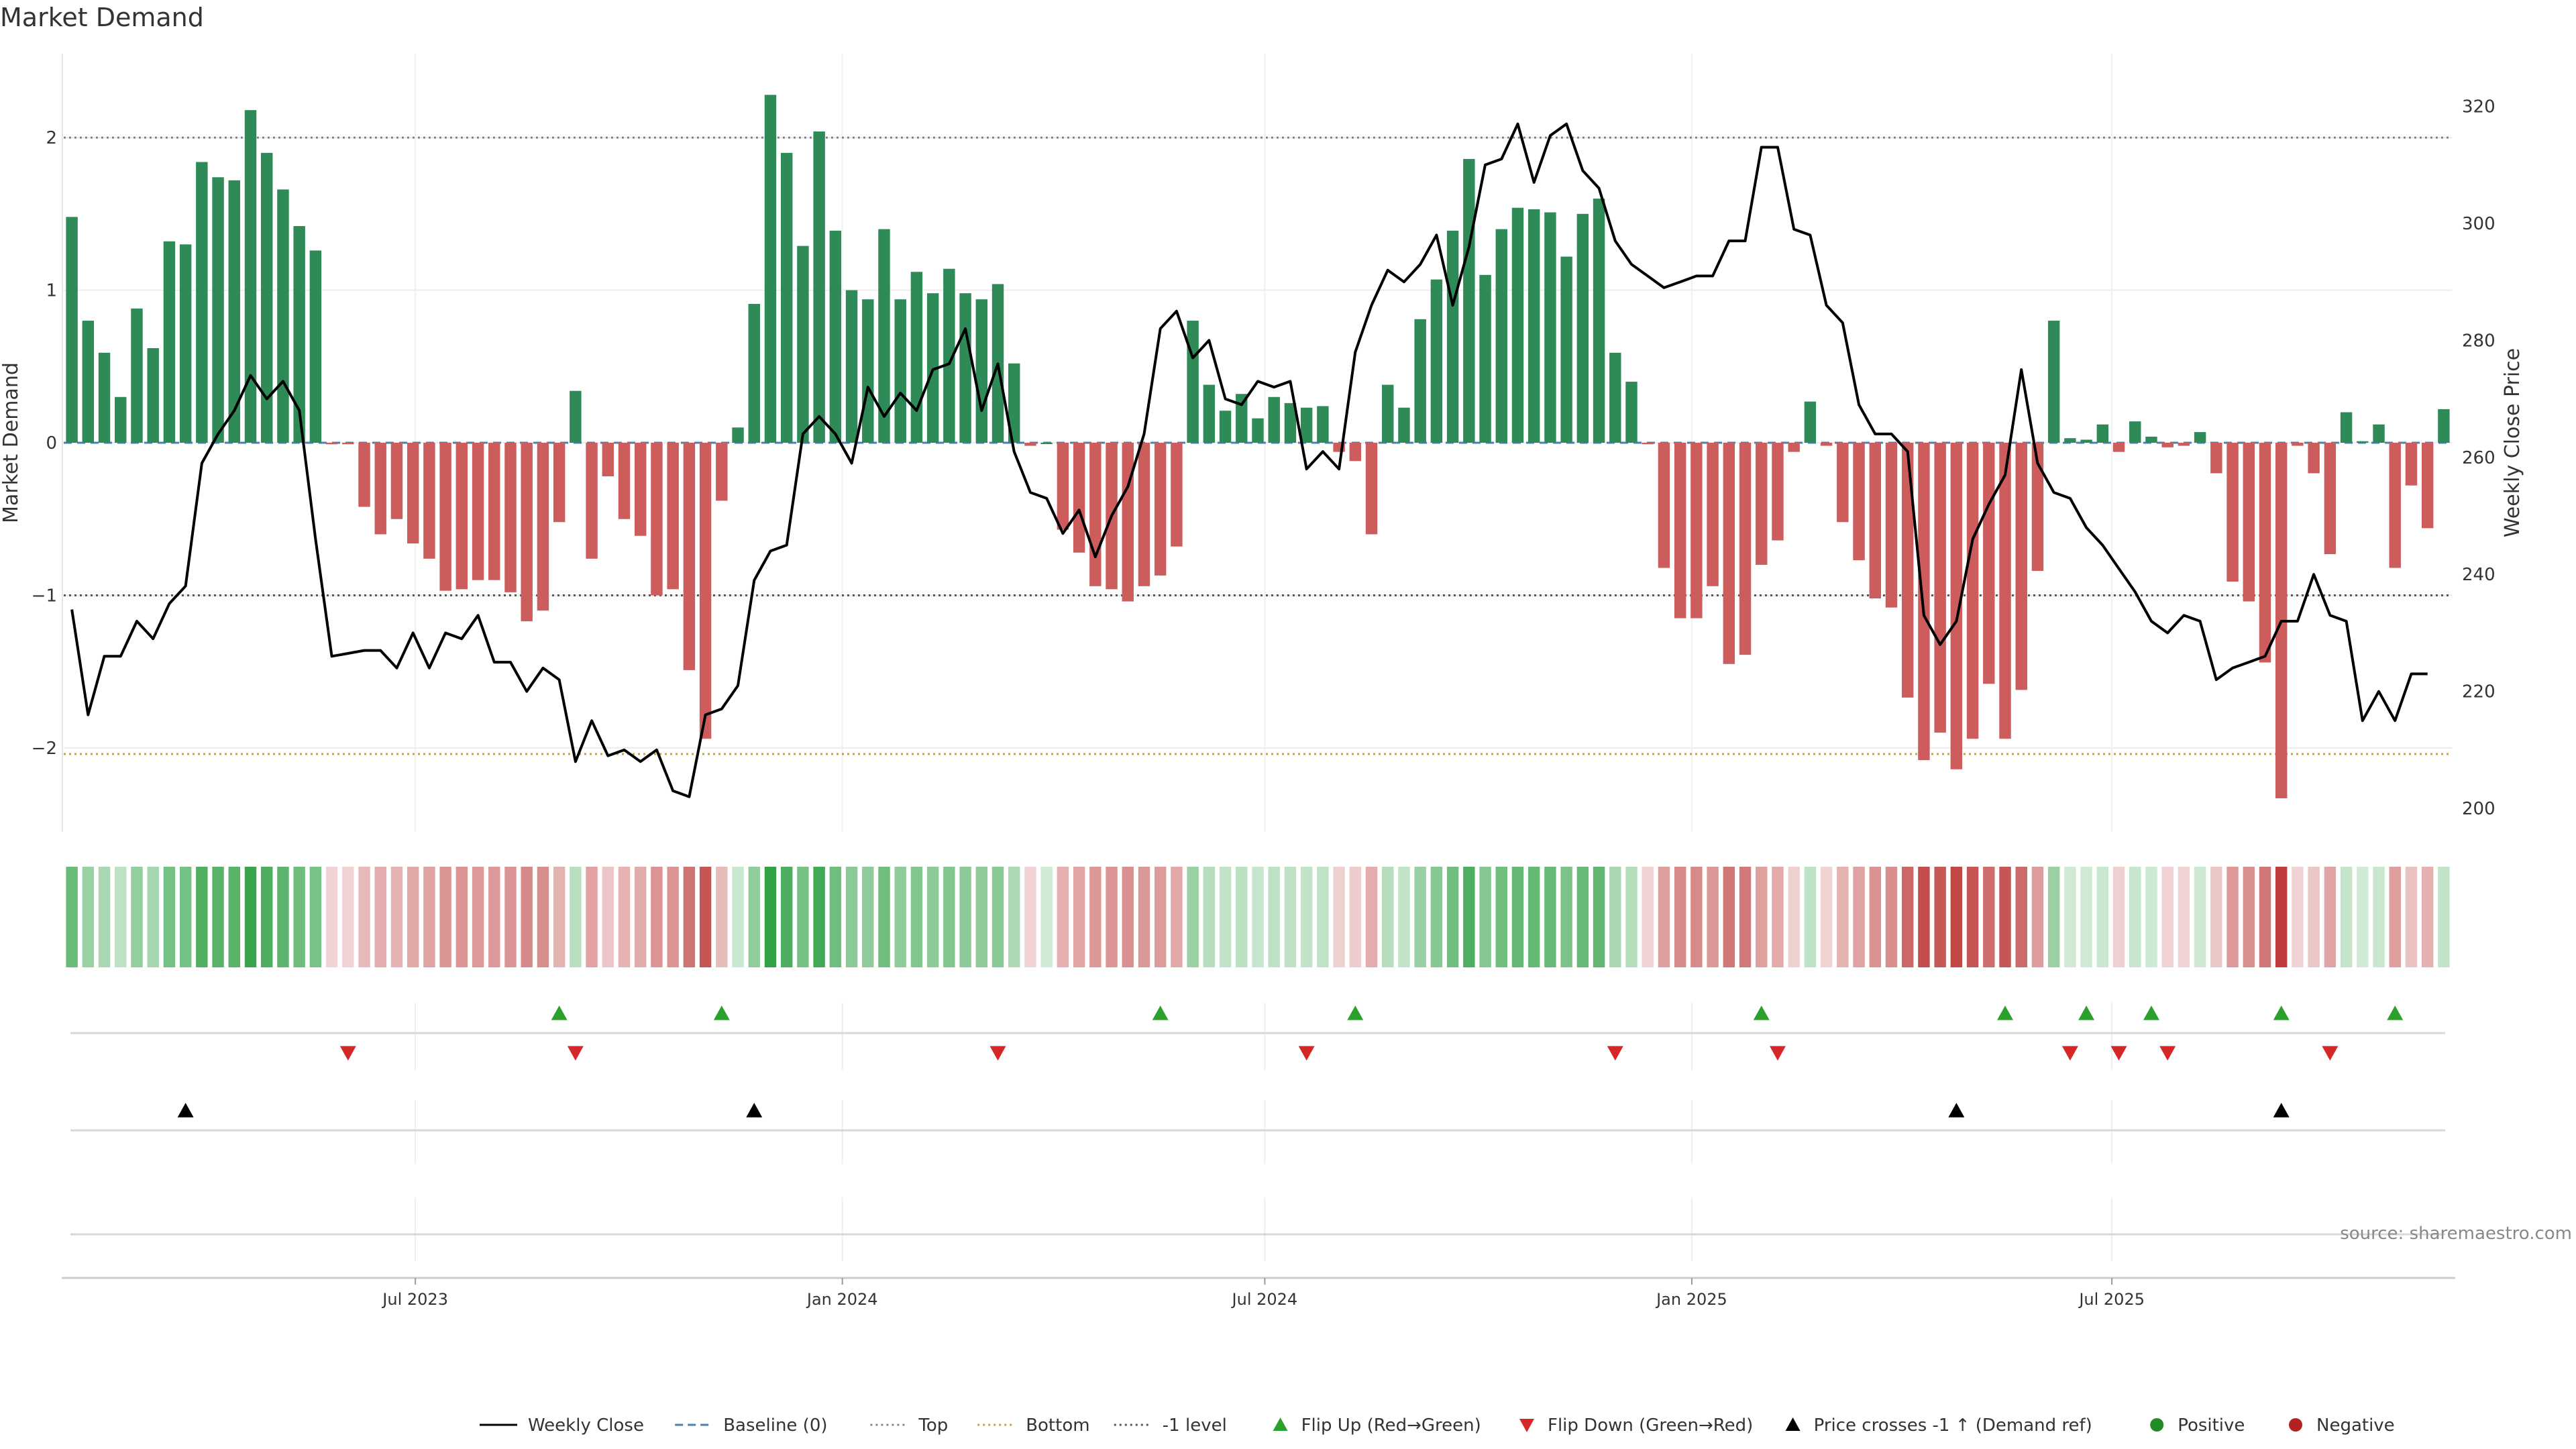  What do you see at coordinates (11, 442) in the screenshot?
I see `y-axis-title: Market Demand` at bounding box center [11, 442].